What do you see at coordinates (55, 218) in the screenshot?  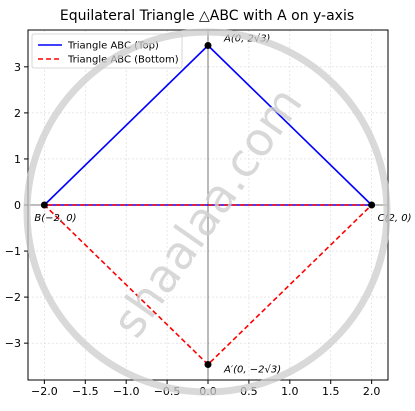 I see `point-label: B(−2, 0)` at bounding box center [55, 218].